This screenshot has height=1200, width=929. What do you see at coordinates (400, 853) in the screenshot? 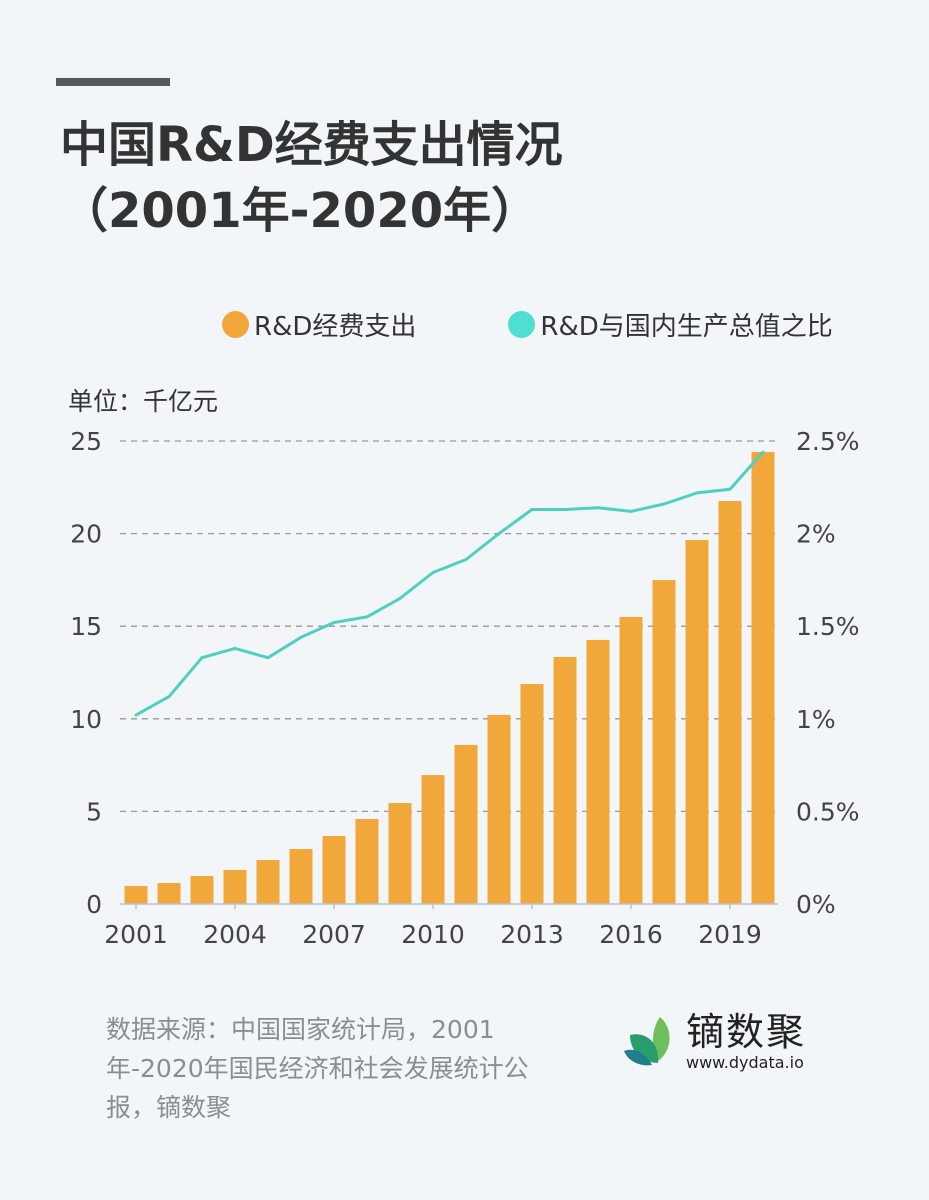
I see `bar-2009` at bounding box center [400, 853].